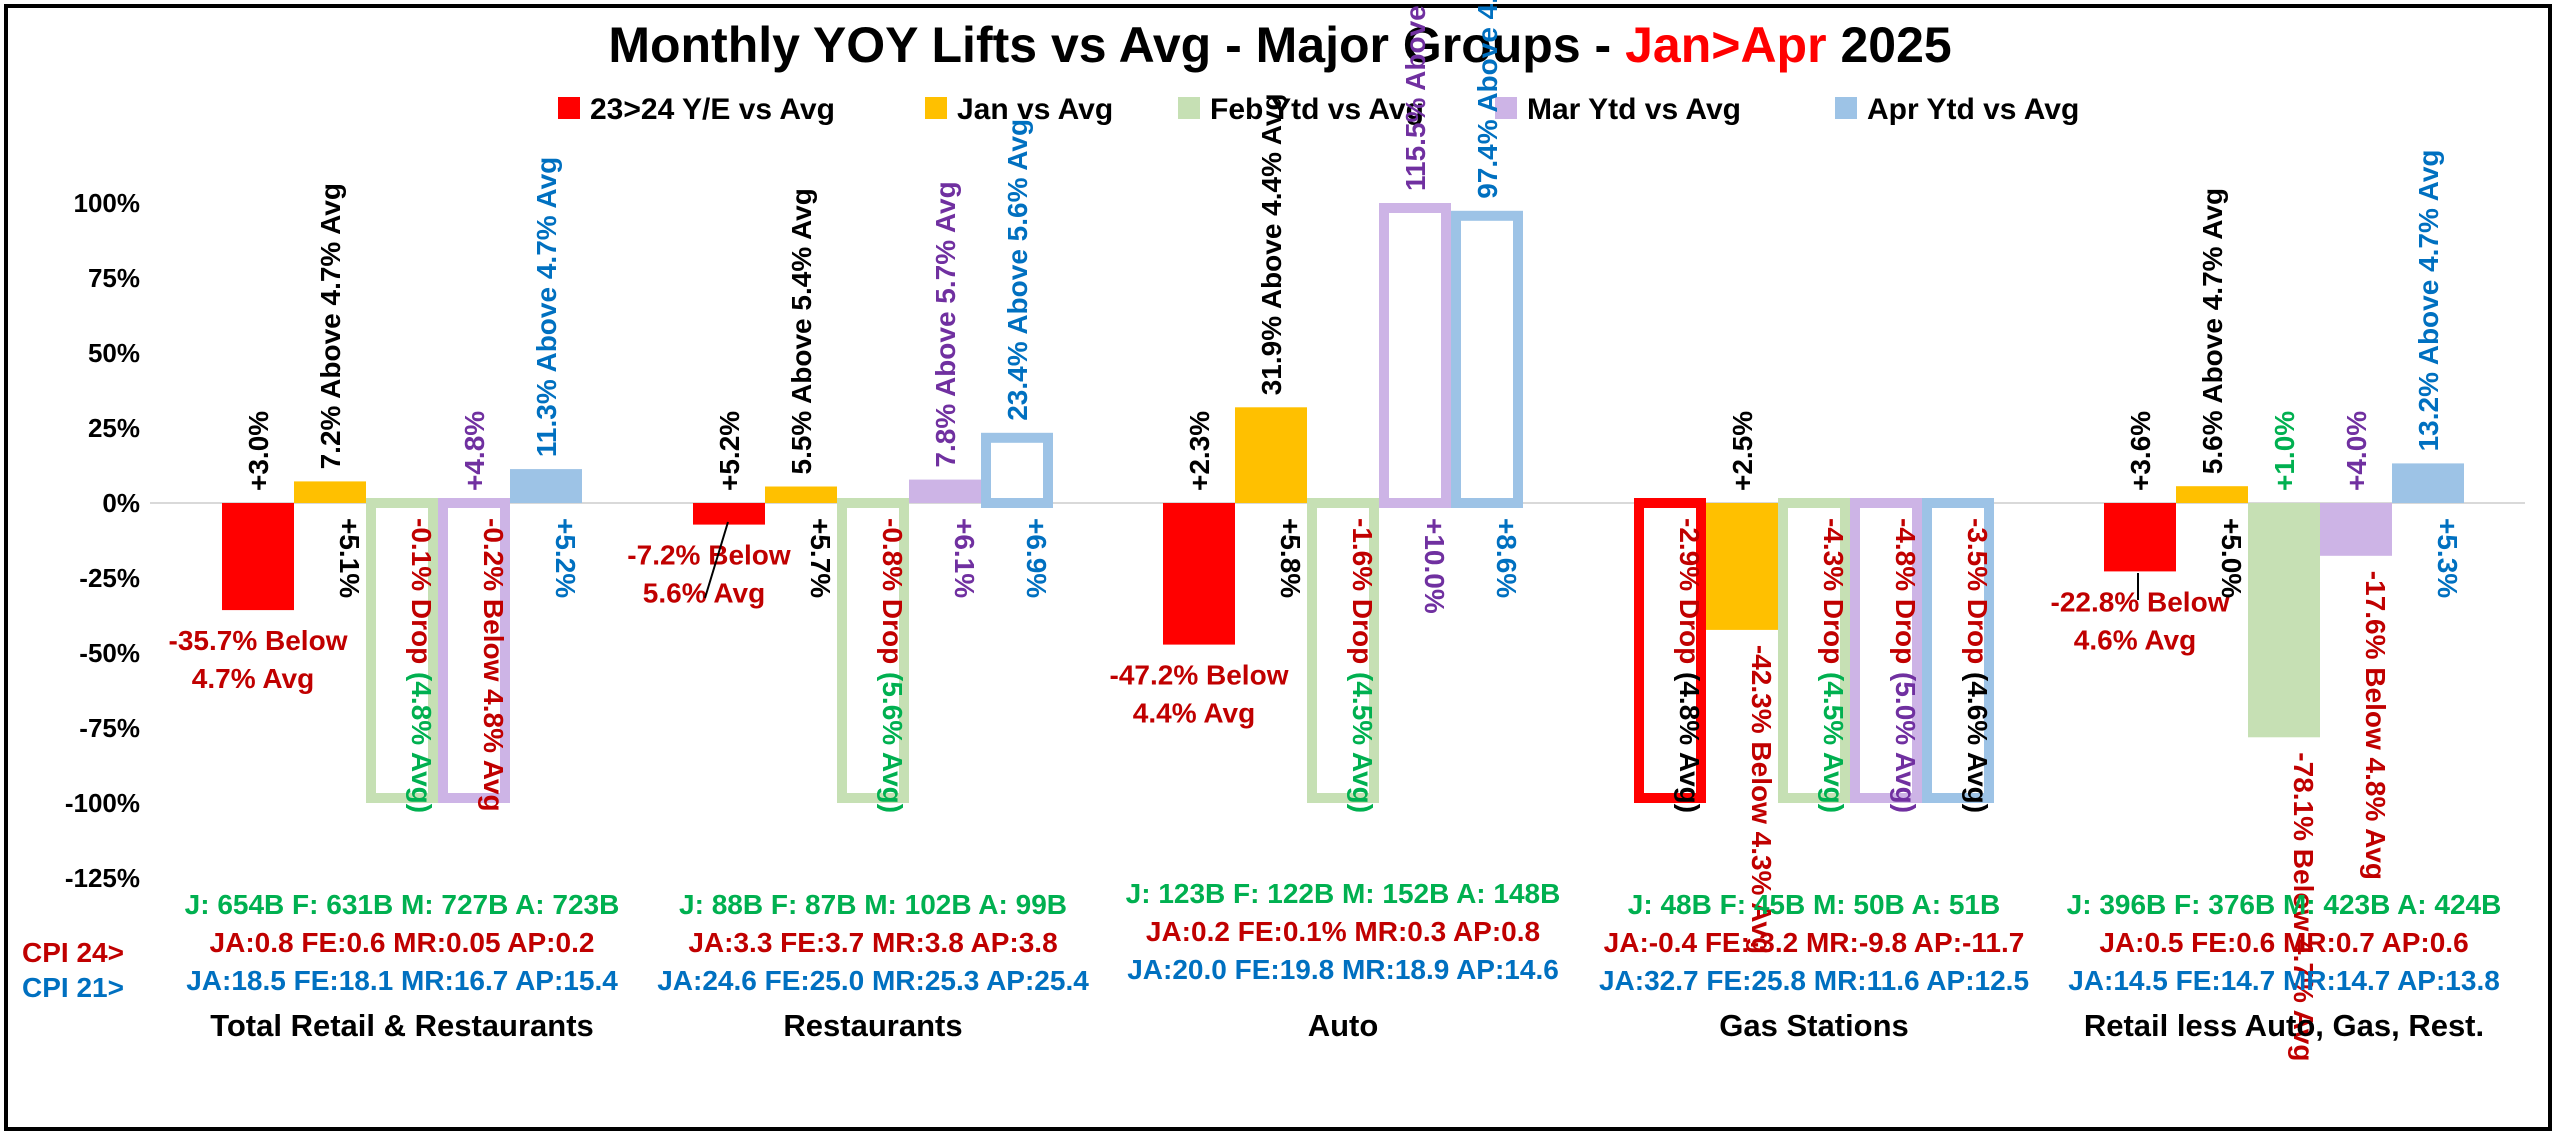  What do you see at coordinates (712, 109) in the screenshot?
I see `legend-label-1: 23>24 Y/E vs Avg` at bounding box center [712, 109].